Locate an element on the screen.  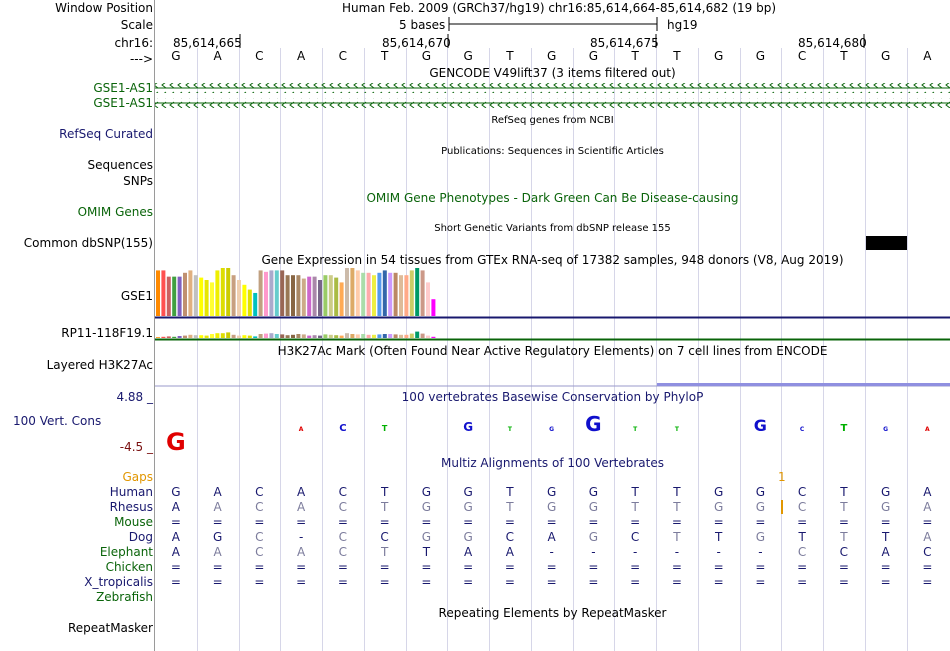
repeatmasker-track-label: RepeatMasker is located at coordinates (110, 628).